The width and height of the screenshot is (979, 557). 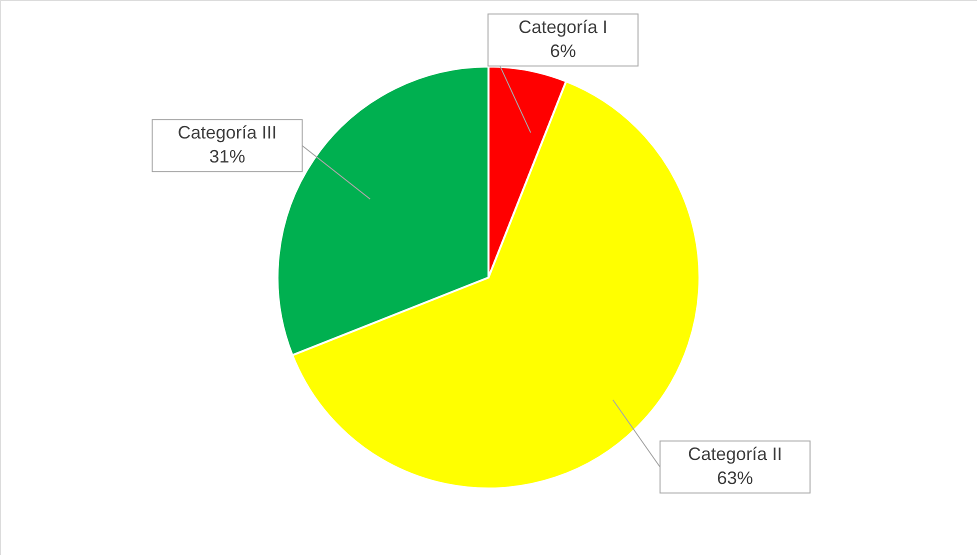 I want to click on data-label: 31%, so click(x=227, y=156).